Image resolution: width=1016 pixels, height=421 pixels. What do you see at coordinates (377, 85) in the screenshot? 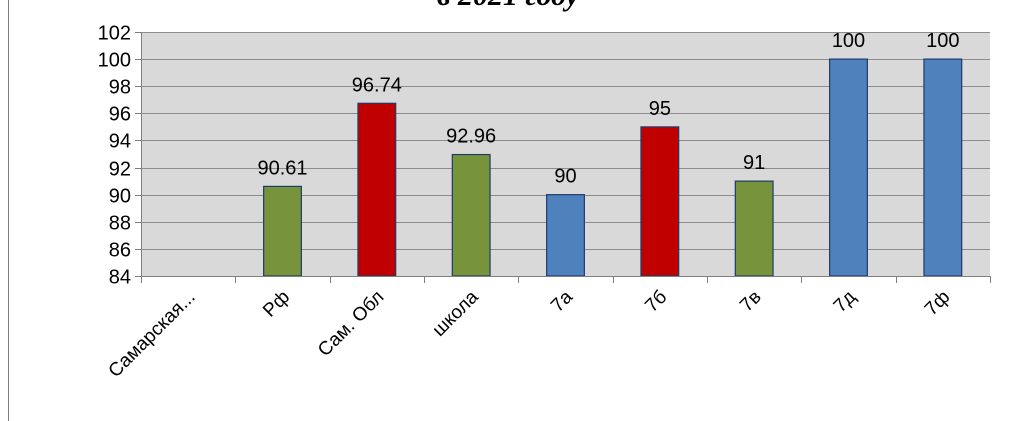
I see `data-label: 96.74` at bounding box center [377, 85].